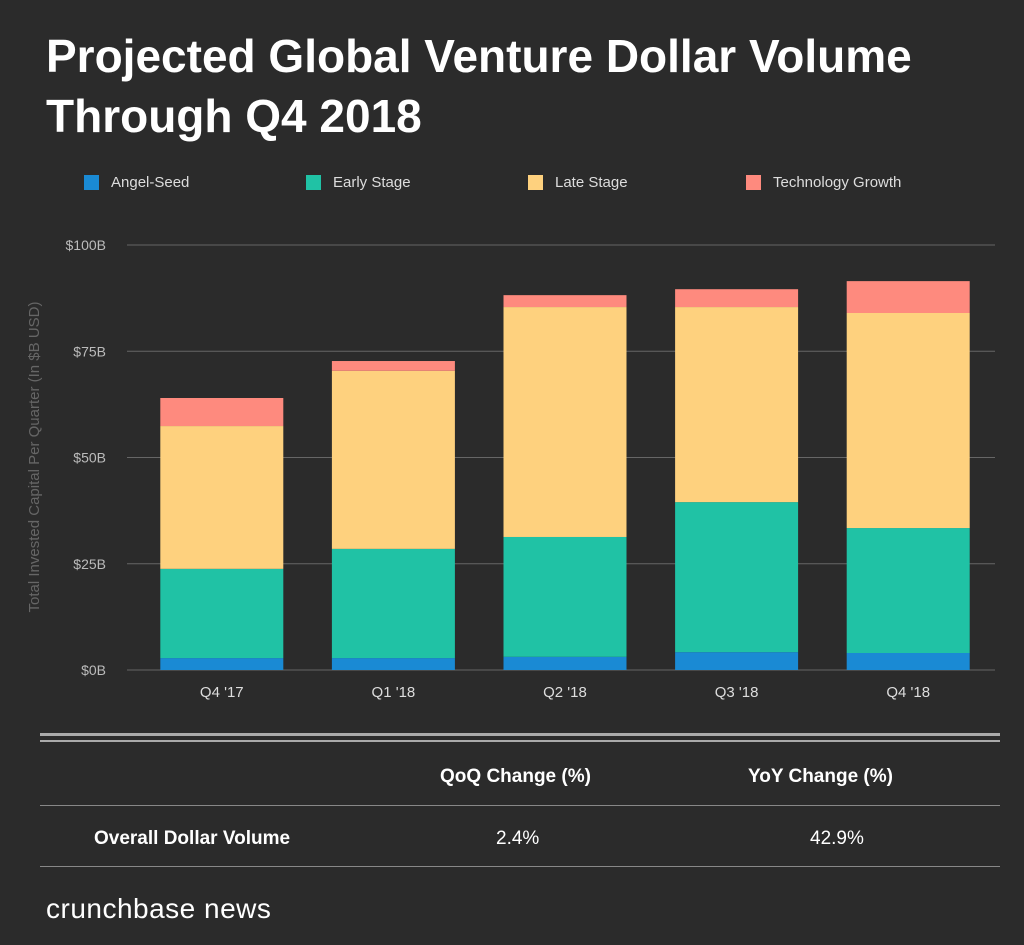  Describe the element at coordinates (150, 182) in the screenshot. I see `legend-label: Angel-Seed` at that location.